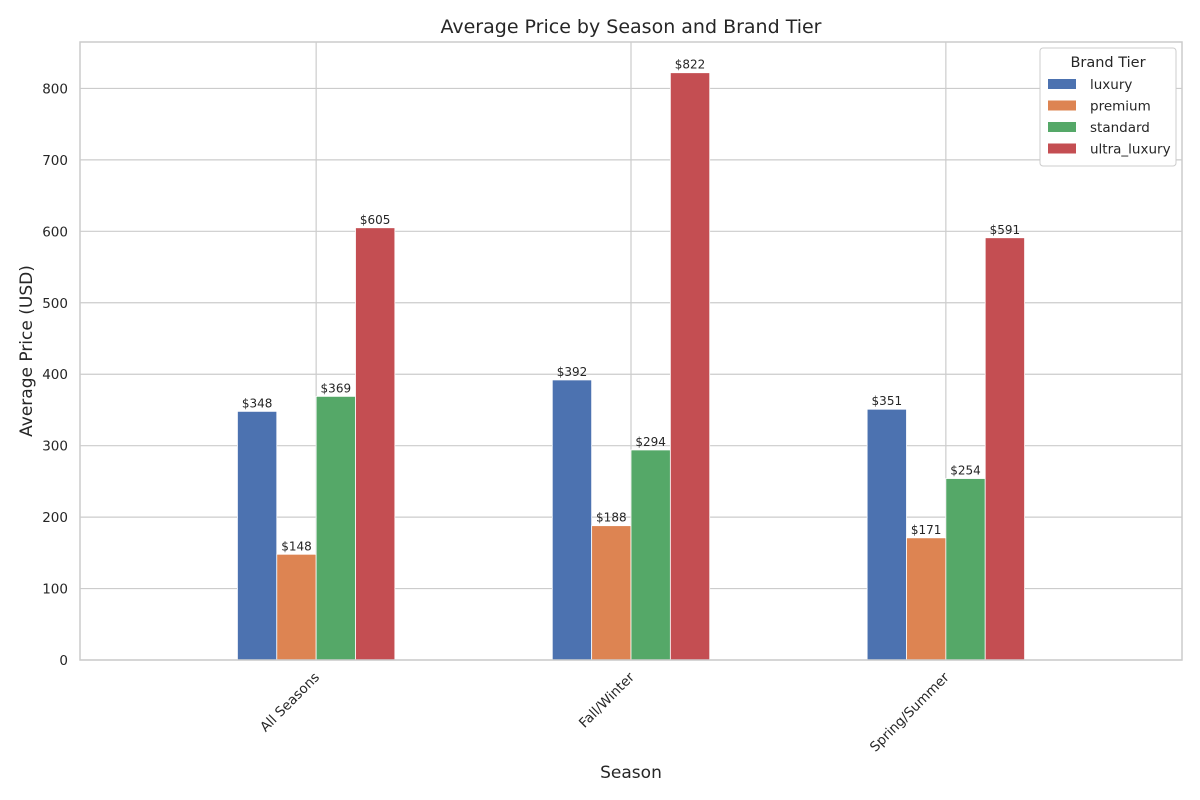 This screenshot has width=1200, height=800. What do you see at coordinates (607, 700) in the screenshot?
I see `x-tick-label: Fall/Winter` at bounding box center [607, 700].